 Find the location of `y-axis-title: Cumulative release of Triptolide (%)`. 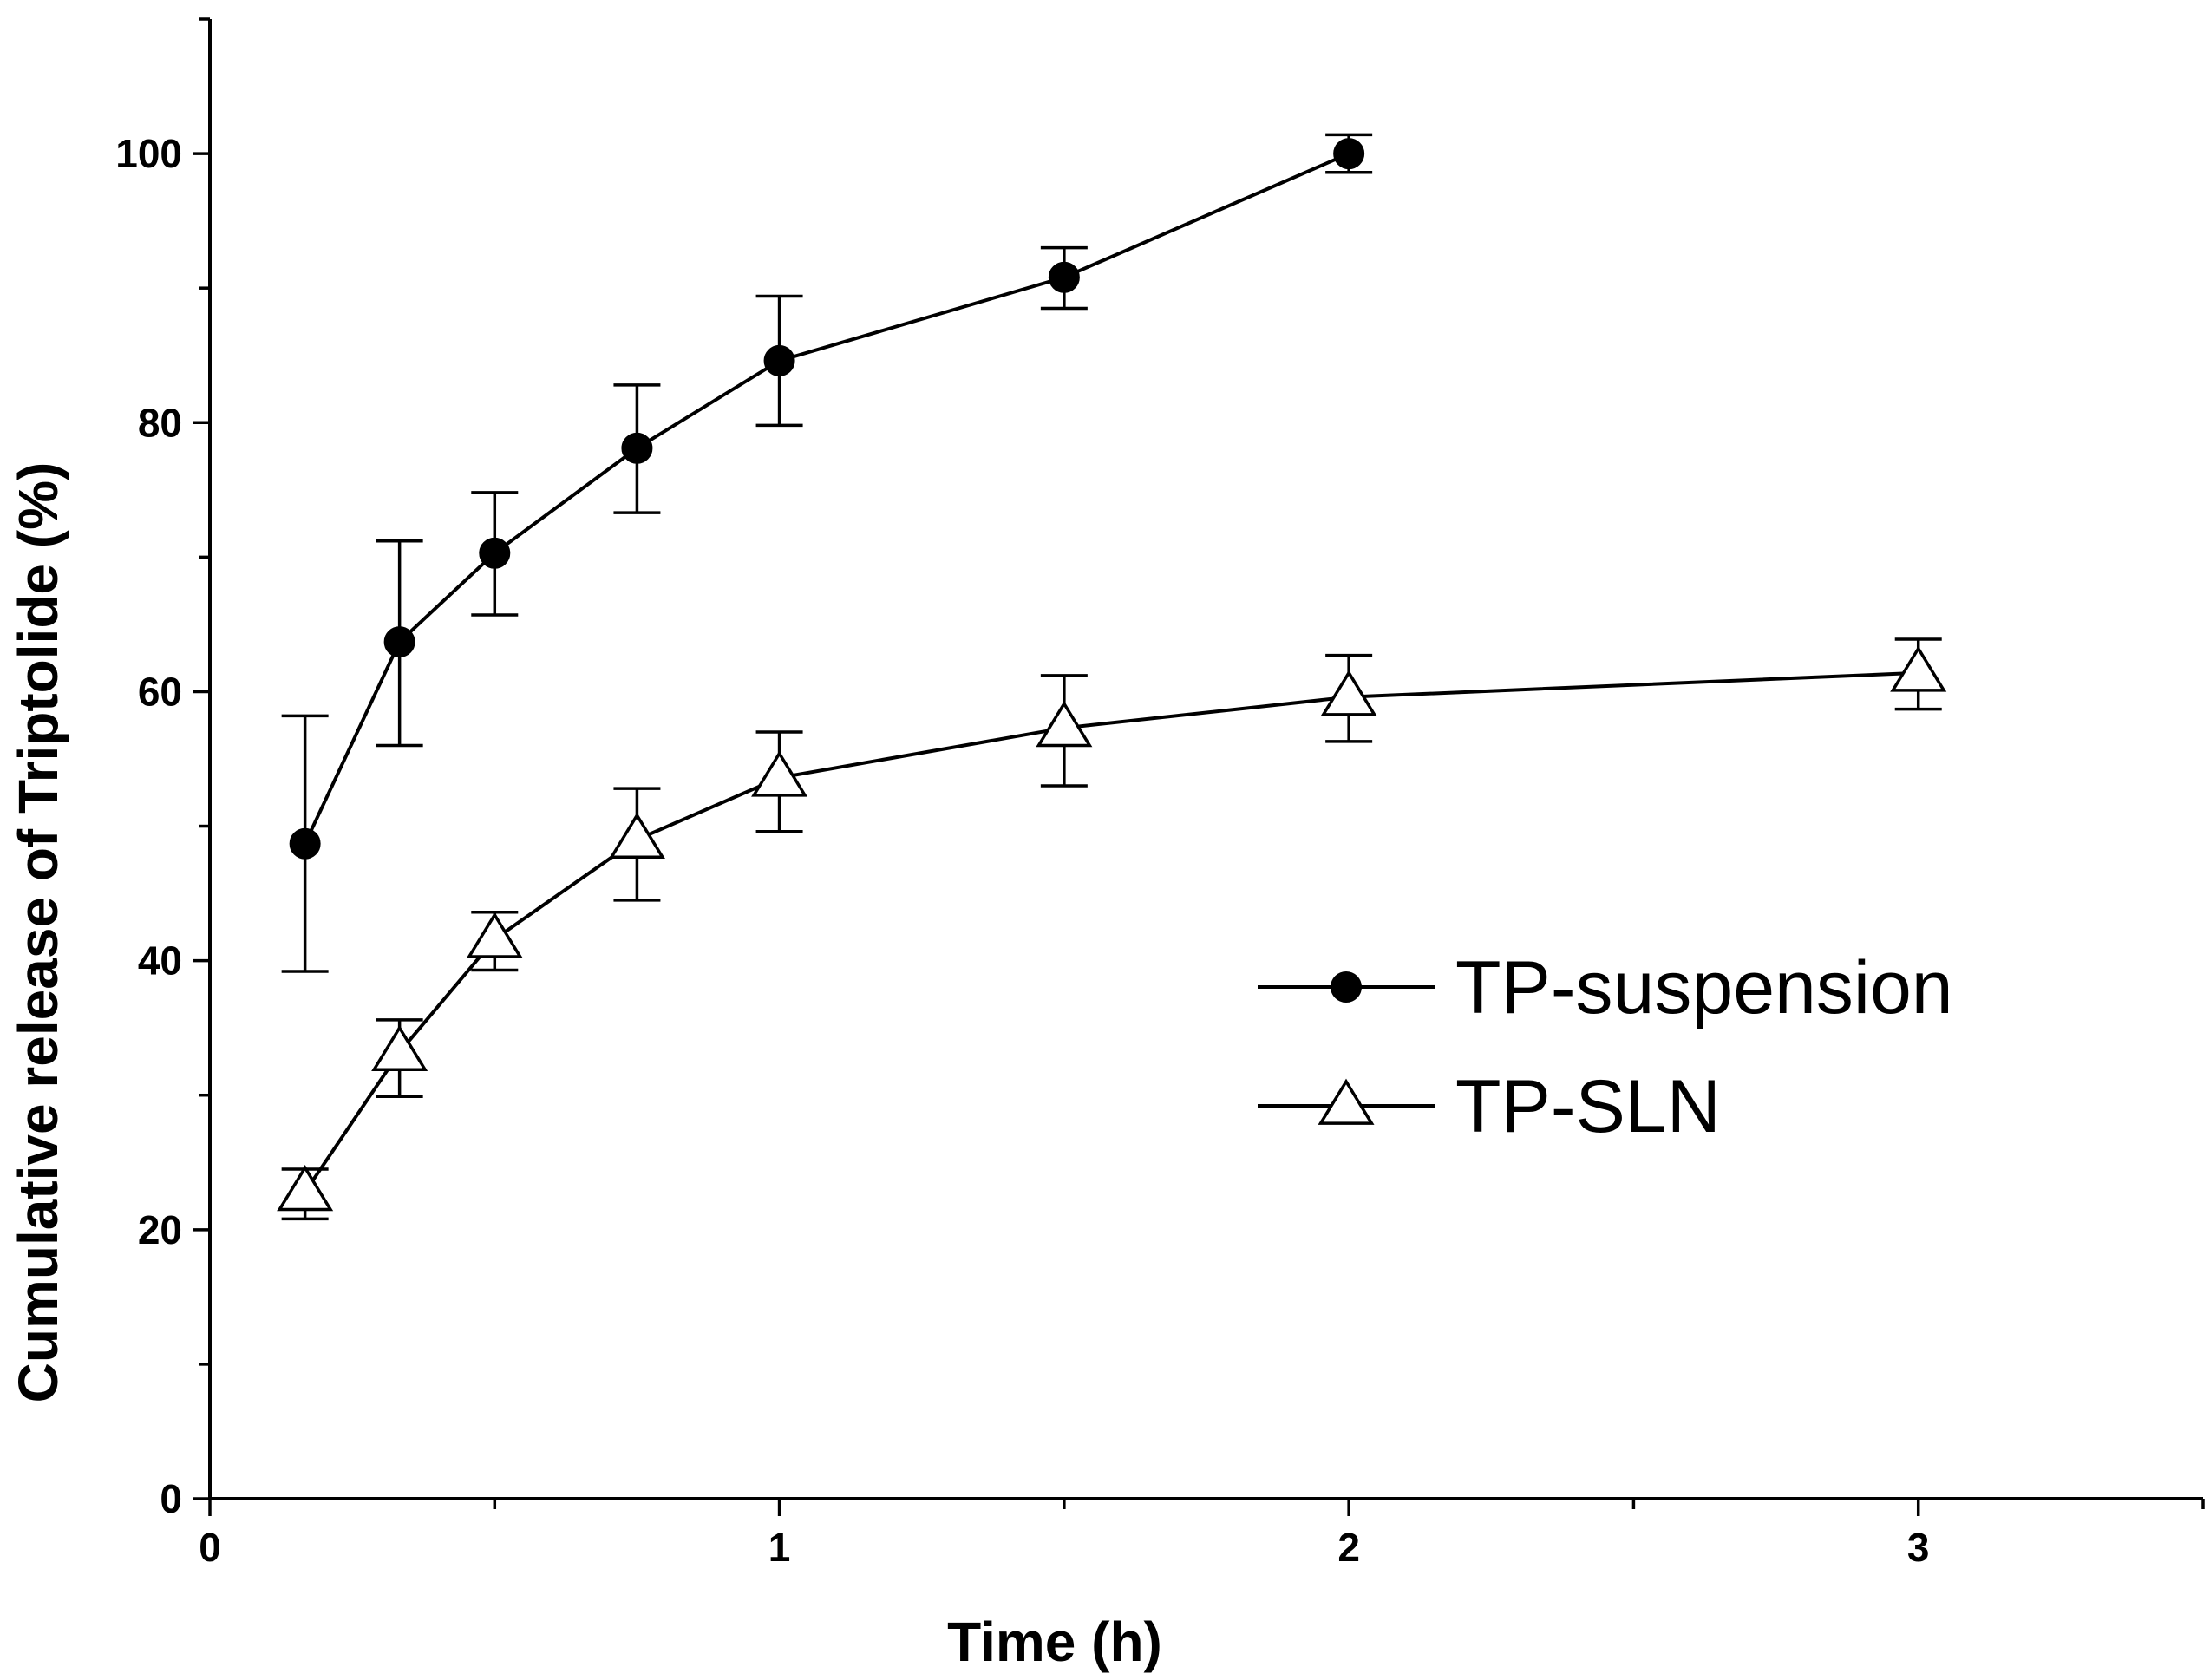

y-axis-title: Cumulative release of Triptolide (%) is located at coordinates (38, 932).